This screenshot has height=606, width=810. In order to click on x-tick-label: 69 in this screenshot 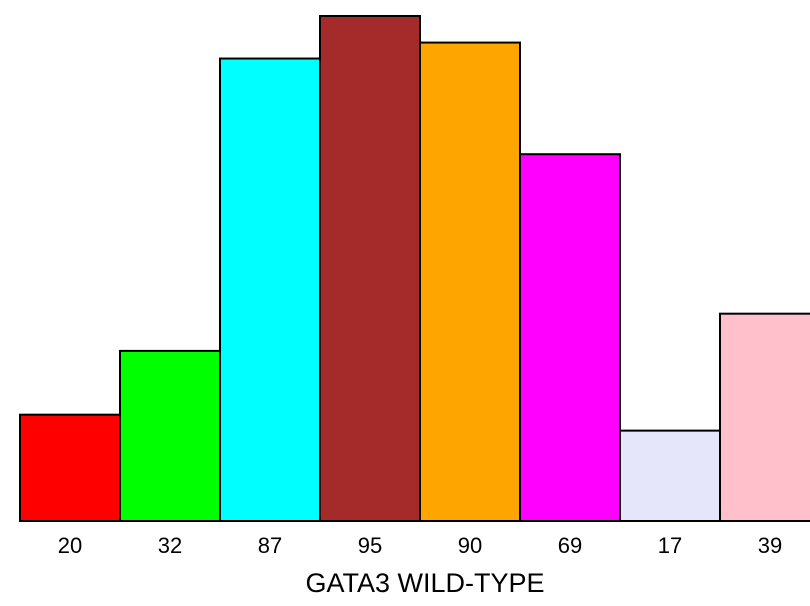, I will do `click(570, 545)`.